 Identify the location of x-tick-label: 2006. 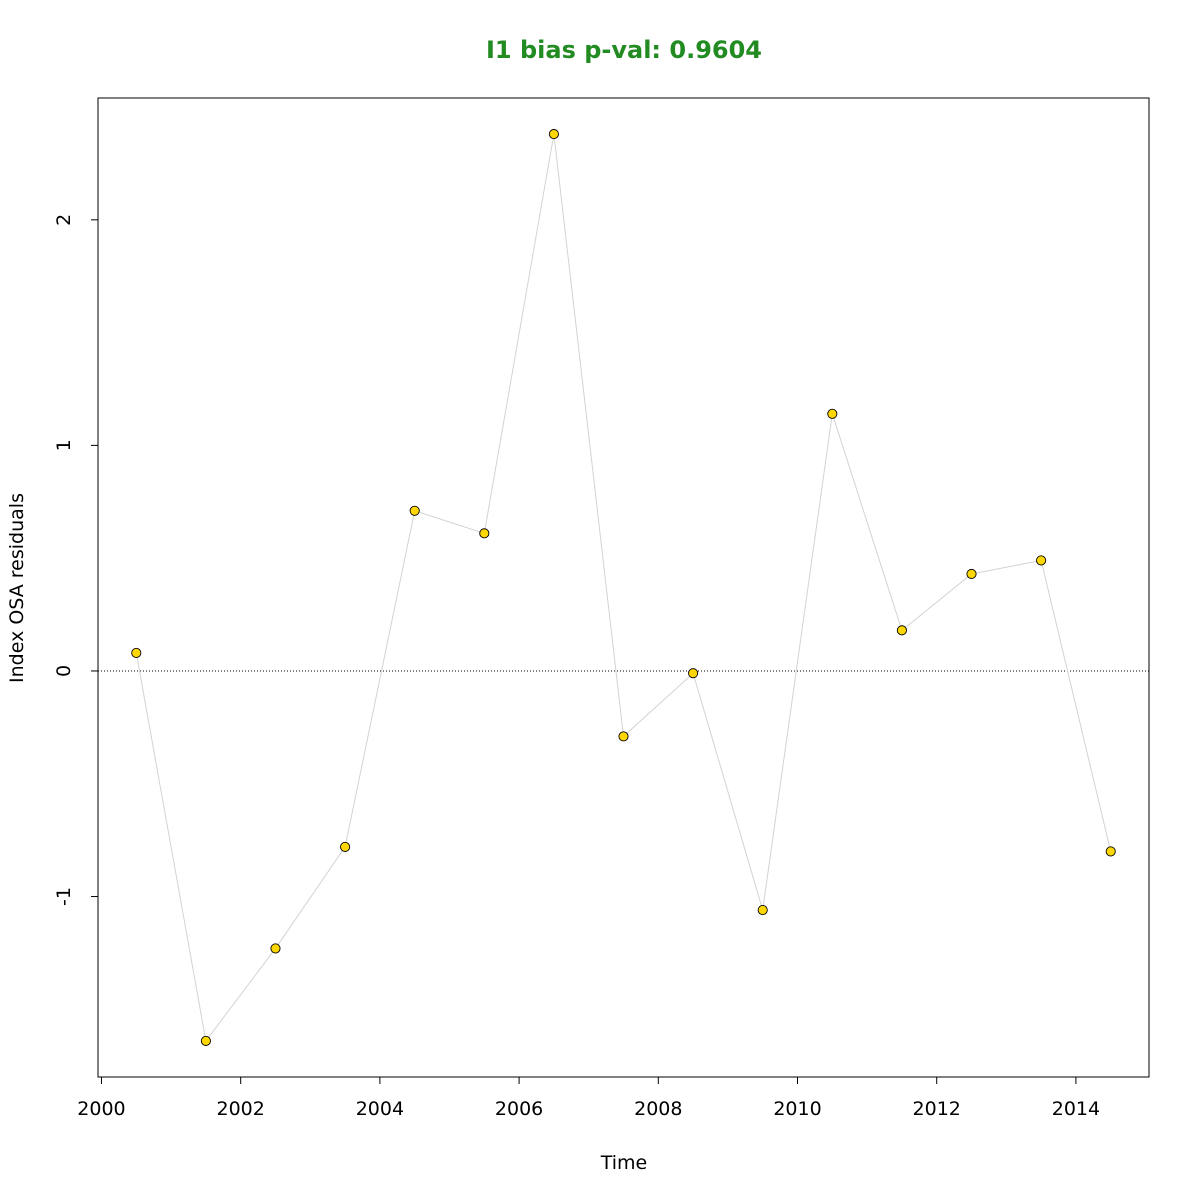
(519, 1109).